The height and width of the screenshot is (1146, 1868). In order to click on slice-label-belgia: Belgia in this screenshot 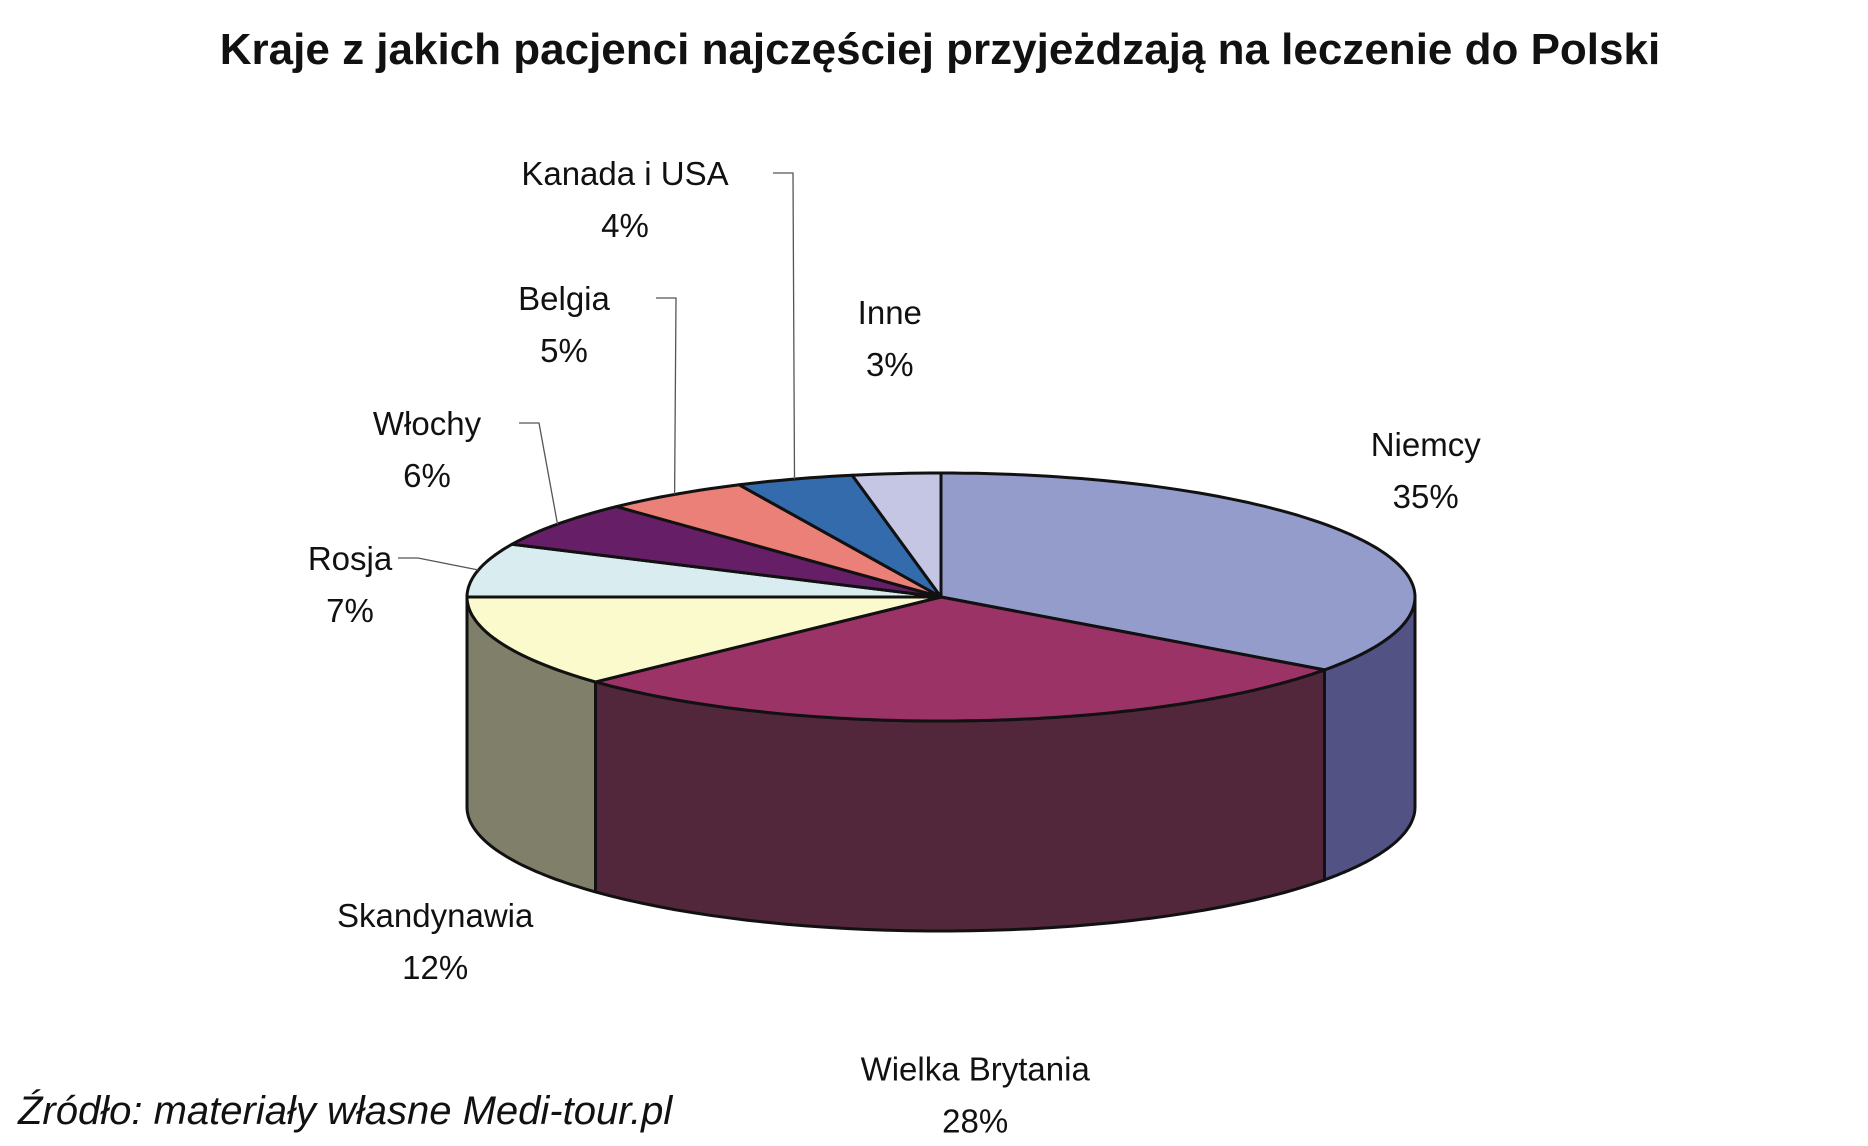, I will do `click(564, 298)`.